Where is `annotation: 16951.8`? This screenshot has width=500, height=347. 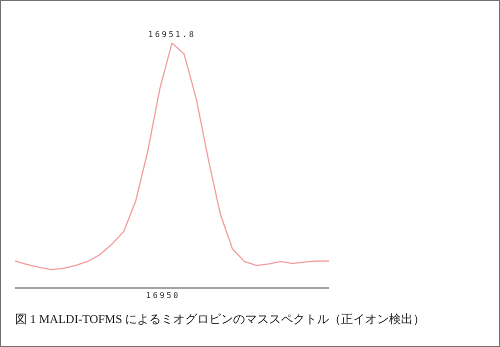
annotation: 16951.8 is located at coordinates (172, 34).